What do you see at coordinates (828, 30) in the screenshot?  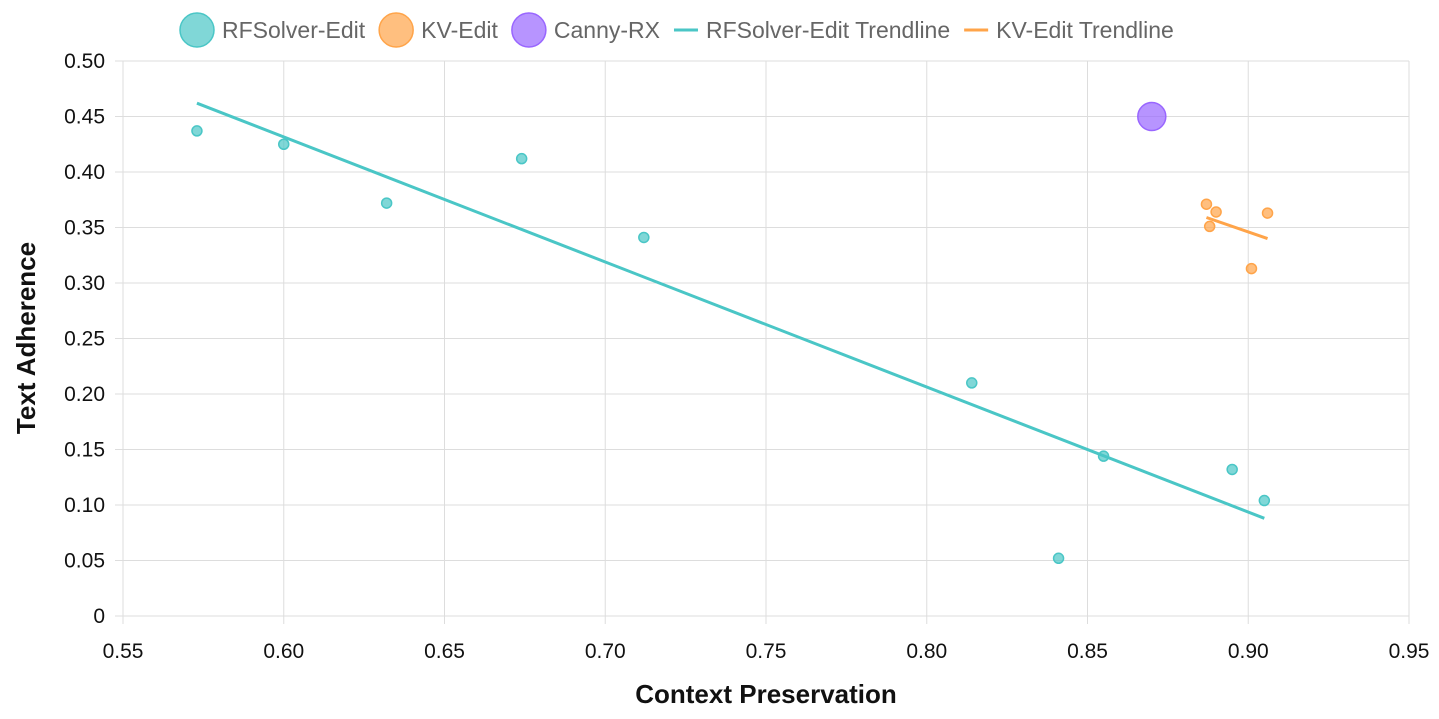 I see `legend-label: RFSolver-Edit Trendline` at bounding box center [828, 30].